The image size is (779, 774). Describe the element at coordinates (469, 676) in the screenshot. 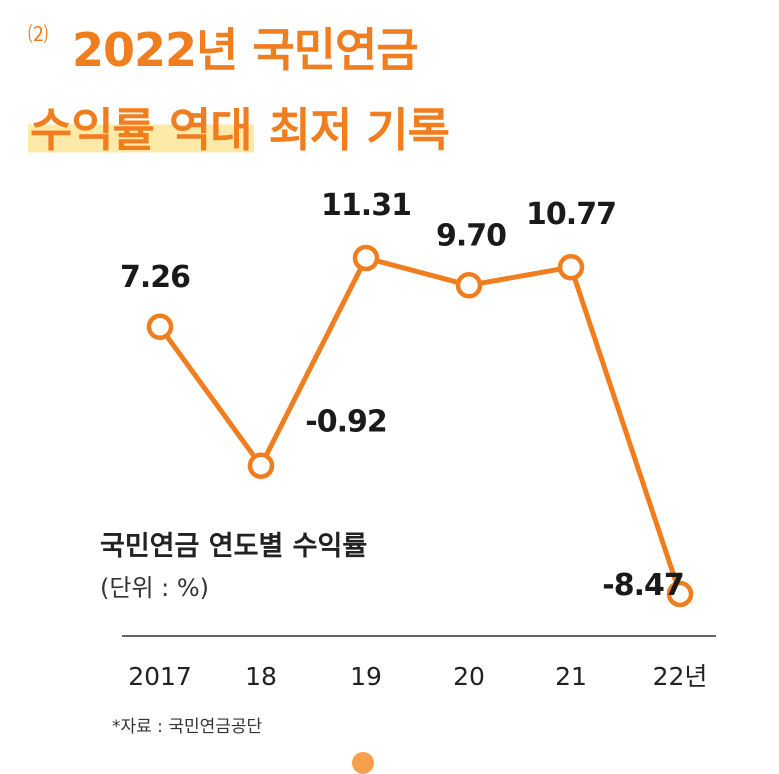

I see `x-tick-label: 20` at that location.